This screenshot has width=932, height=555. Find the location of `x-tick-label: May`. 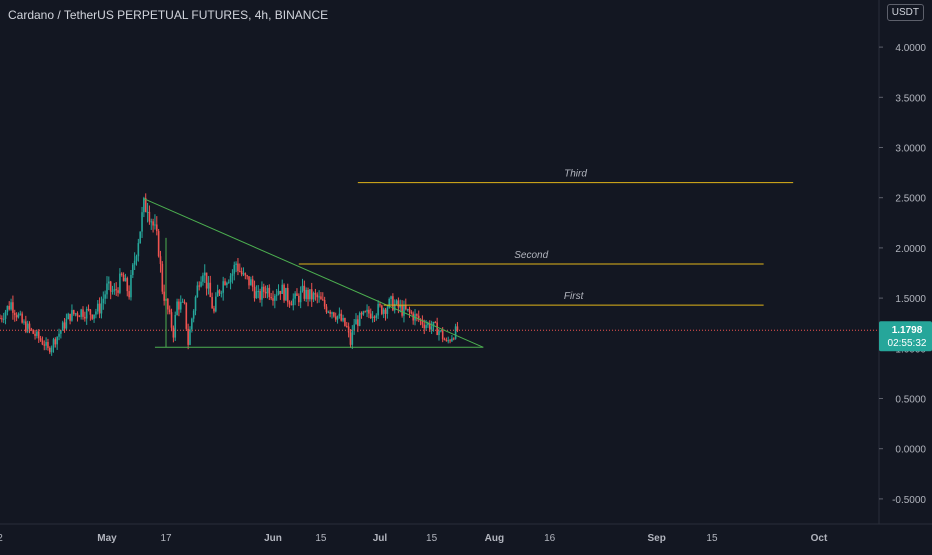

x-tick-label: May is located at coordinates (107, 538).